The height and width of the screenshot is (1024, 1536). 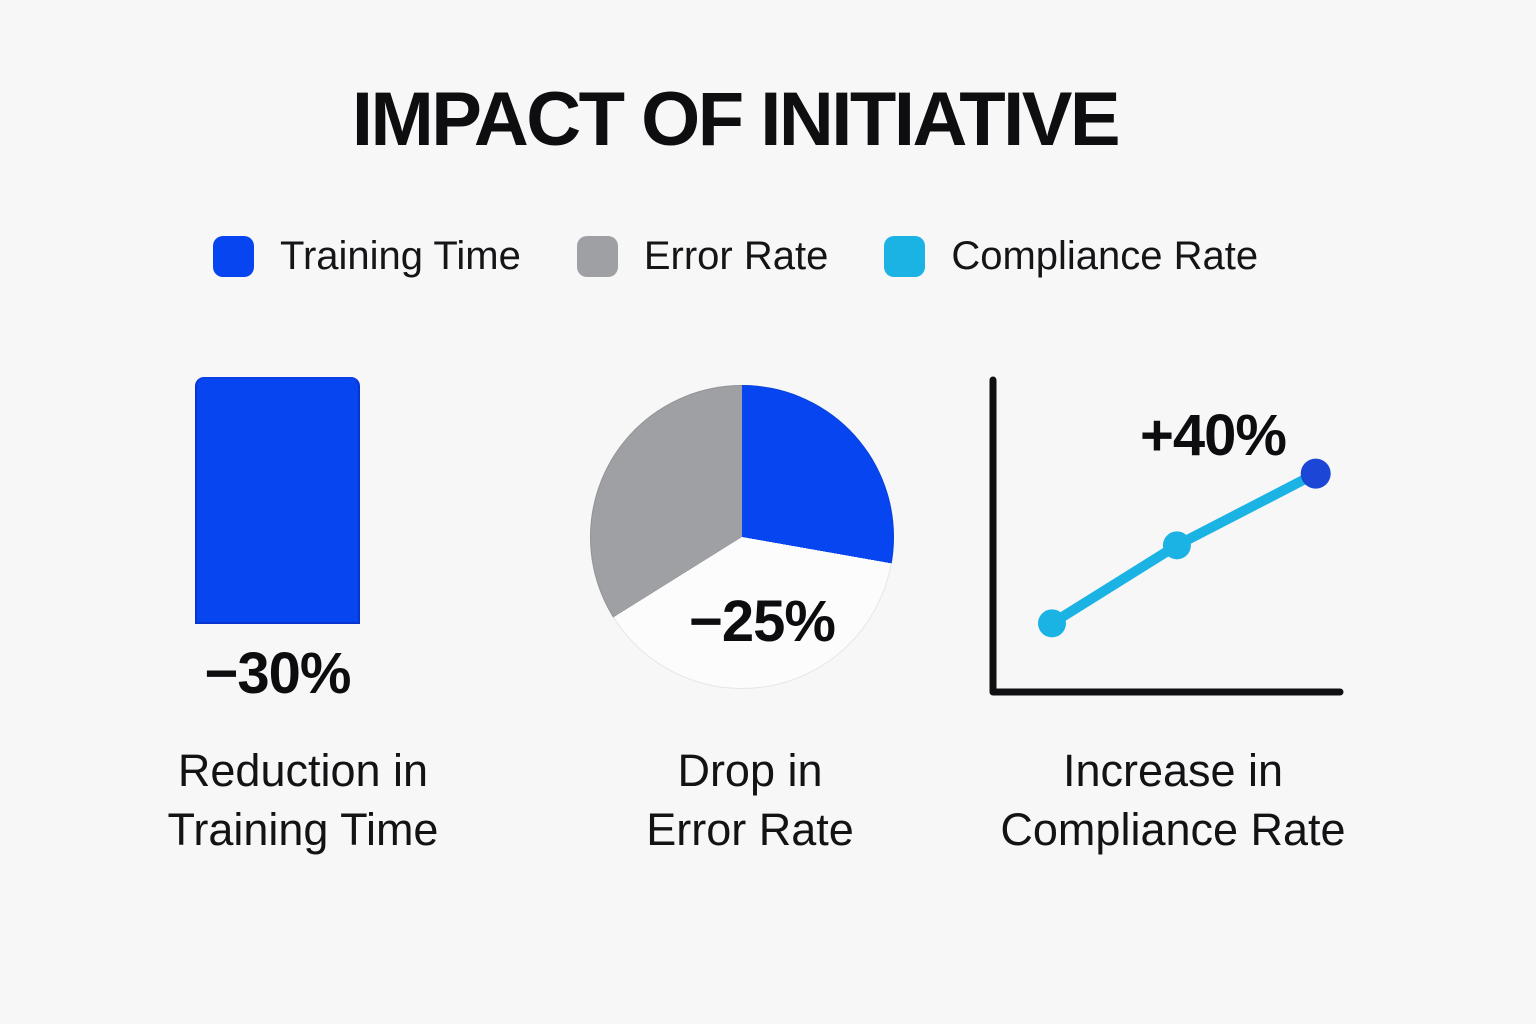 I want to click on bar-caption: Reduction in Training Time, so click(x=303, y=800).